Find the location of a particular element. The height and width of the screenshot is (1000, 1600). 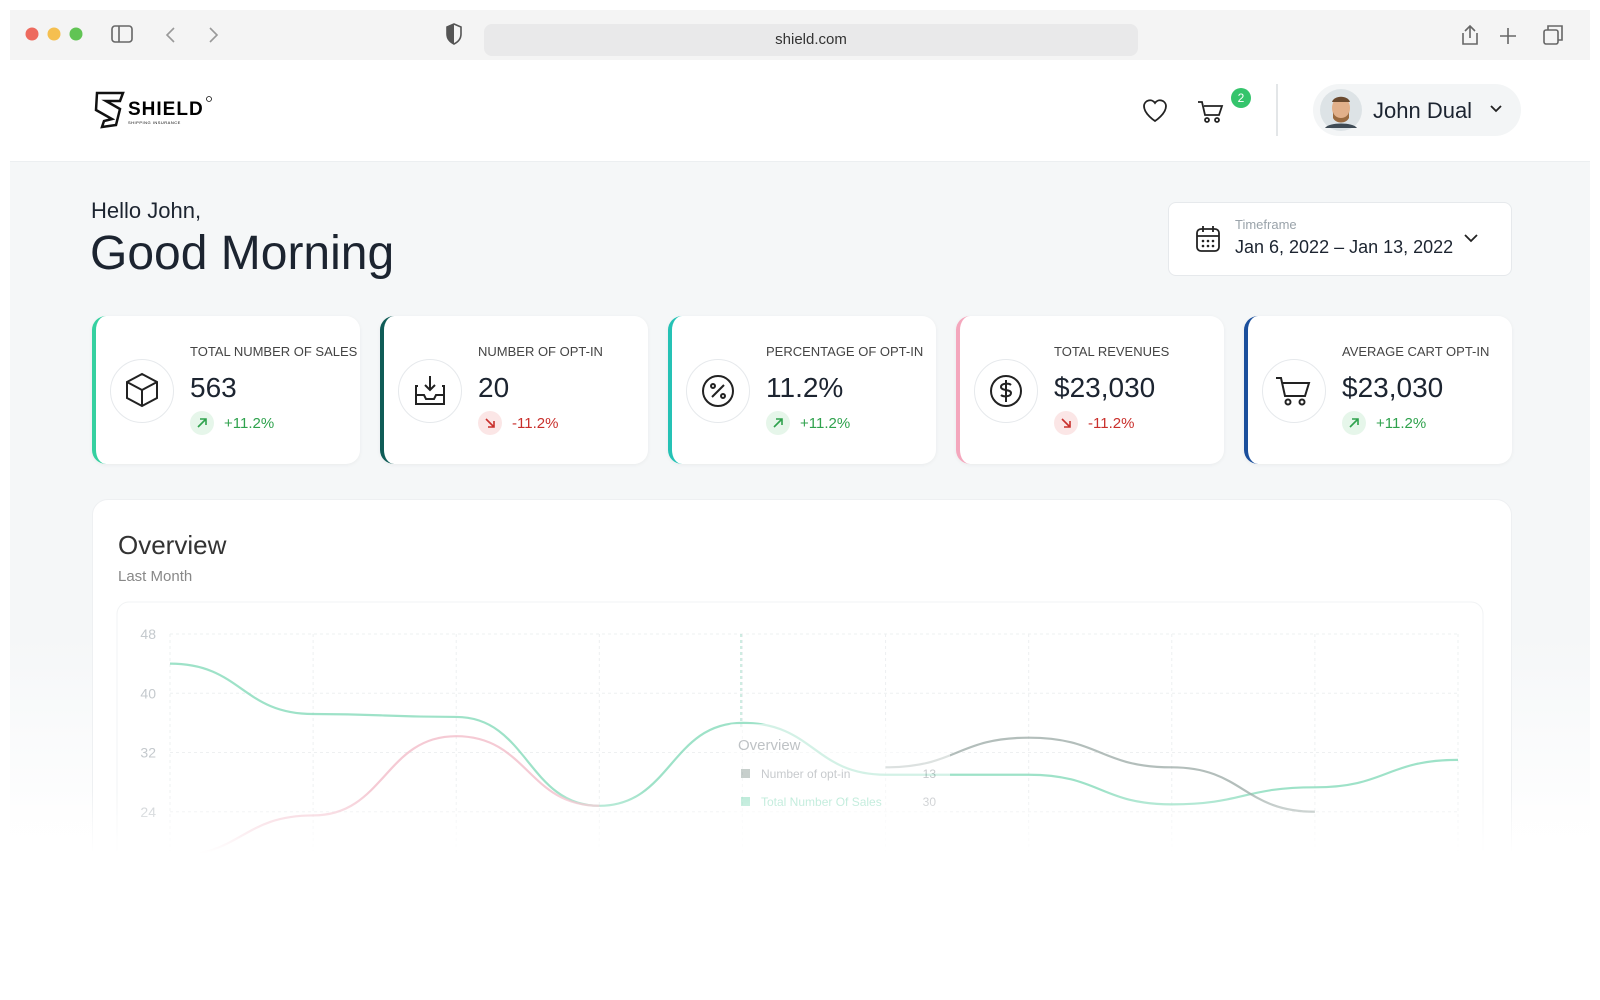

calendar-icon is located at coordinates (1208, 239).